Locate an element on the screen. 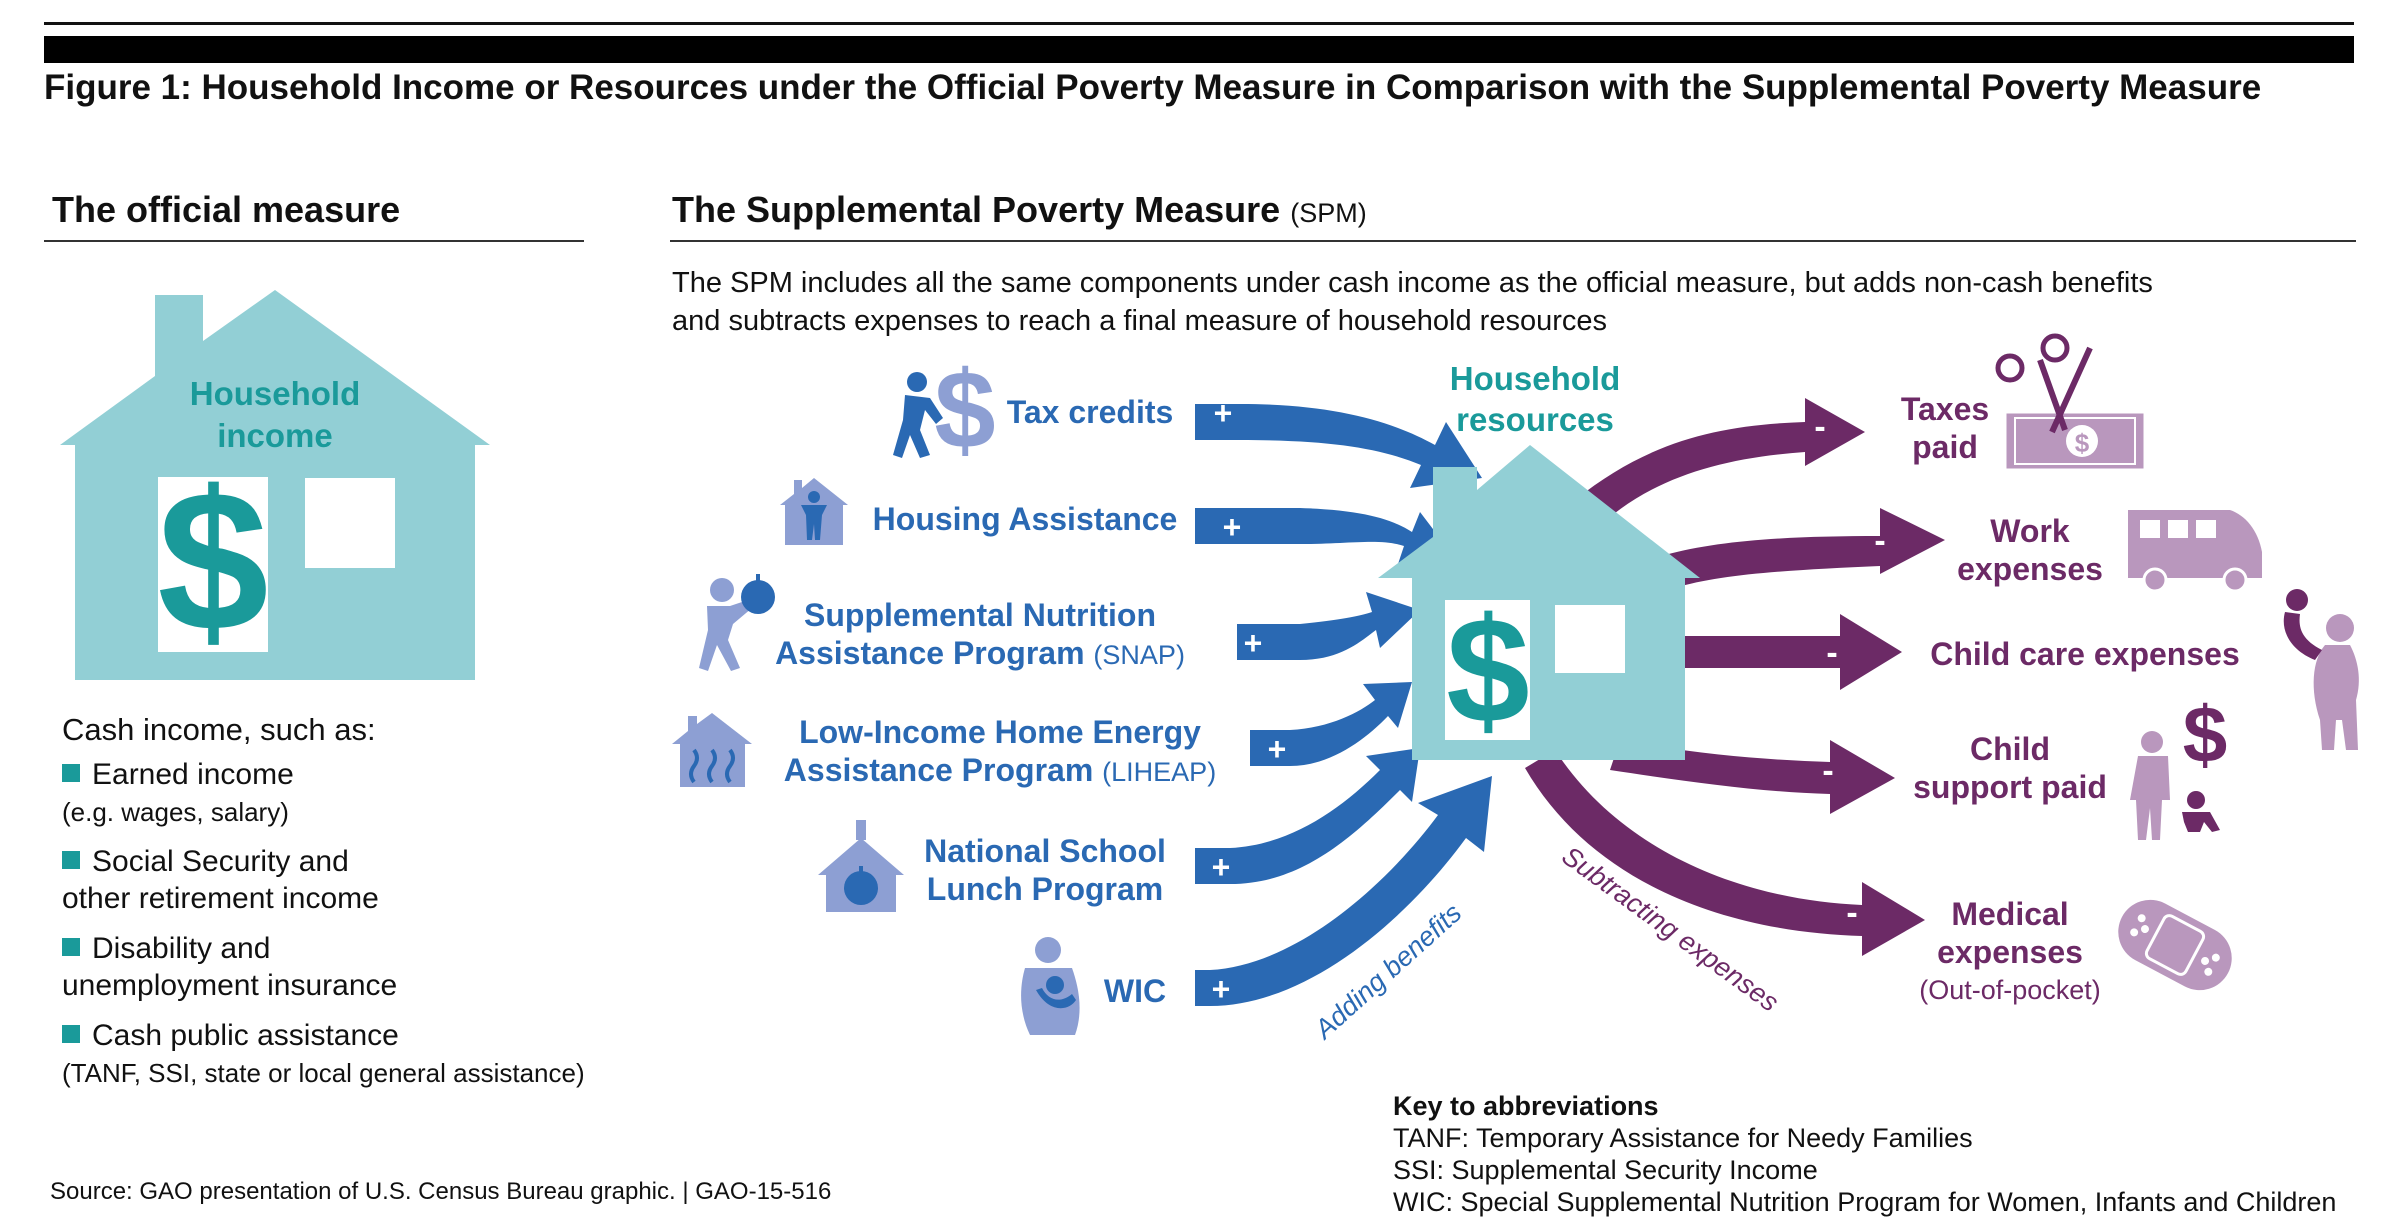 The height and width of the screenshot is (1218, 2388). official-measure-heading: The official measure is located at coordinates (226, 209).